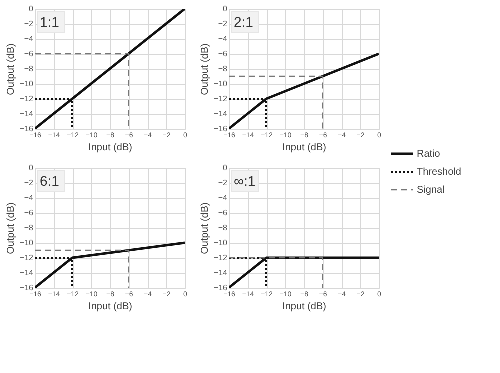 This screenshot has width=500, height=373. What do you see at coordinates (244, 22) in the screenshot?
I see `chart-title: 2:1` at bounding box center [244, 22].